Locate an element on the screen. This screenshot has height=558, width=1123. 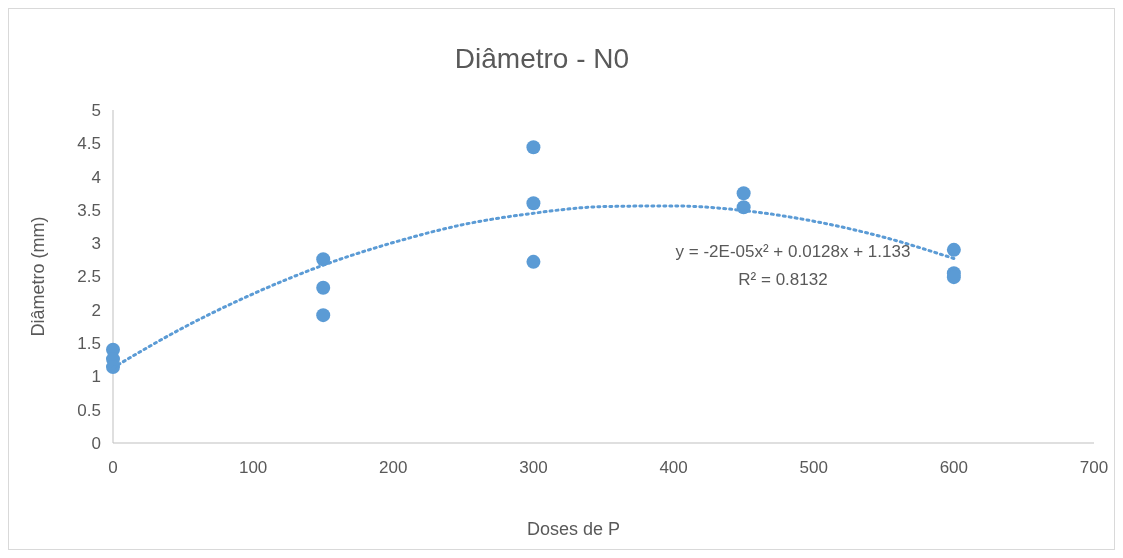
annotation: y = -2E-05x² + 0.0128x + 1.133 is located at coordinates (793, 251).